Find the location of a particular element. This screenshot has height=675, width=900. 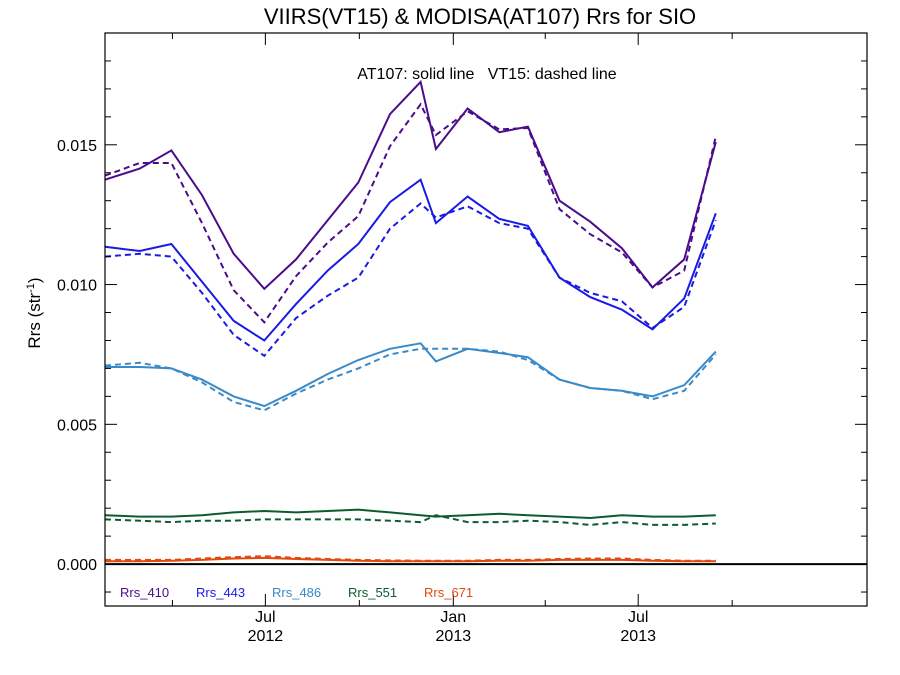

legend-entry-Rrs_486: Rrs_486 is located at coordinates (296, 592).